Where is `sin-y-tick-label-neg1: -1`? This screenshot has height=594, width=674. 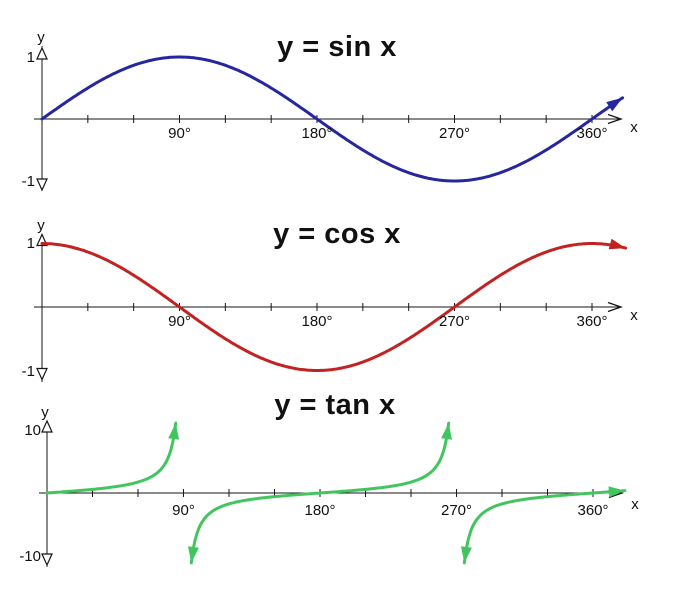 sin-y-tick-label-neg1: -1 is located at coordinates (28, 181).